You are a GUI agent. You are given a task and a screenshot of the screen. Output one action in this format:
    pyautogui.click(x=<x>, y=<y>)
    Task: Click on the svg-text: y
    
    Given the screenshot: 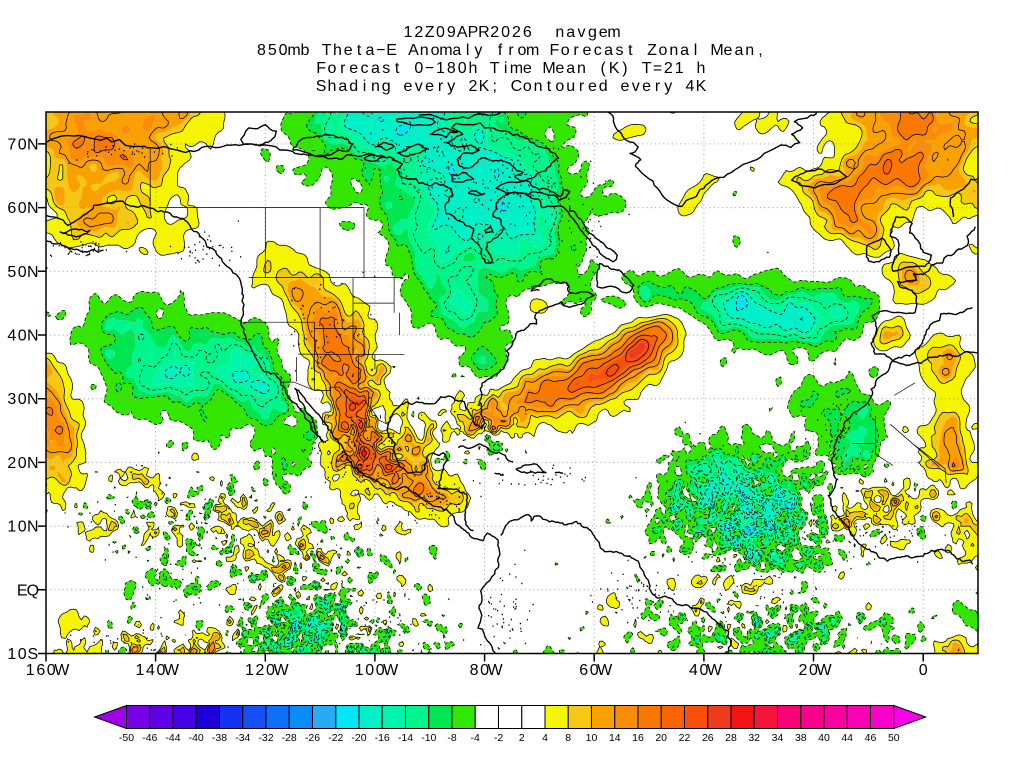 What is the action you would take?
    pyautogui.click(x=451, y=86)
    